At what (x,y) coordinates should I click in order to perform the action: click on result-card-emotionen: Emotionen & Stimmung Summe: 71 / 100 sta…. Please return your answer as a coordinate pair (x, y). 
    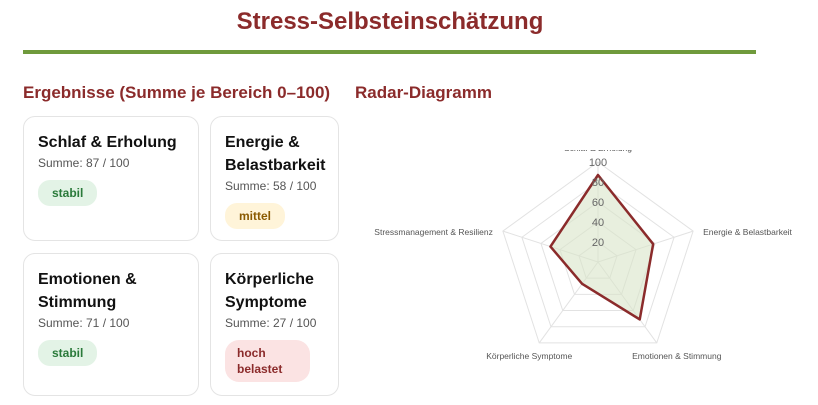
    Looking at the image, I should click on (111, 324).